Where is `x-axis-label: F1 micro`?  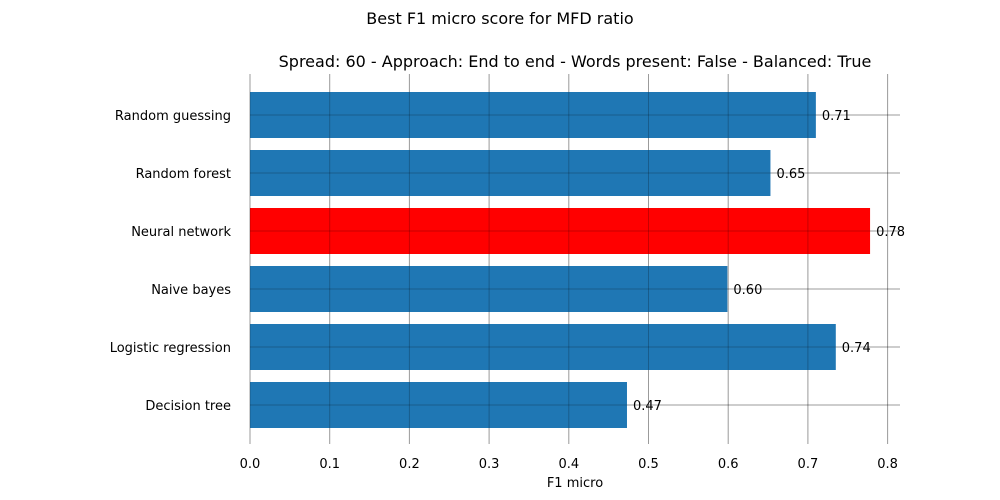
x-axis-label: F1 micro is located at coordinates (575, 483).